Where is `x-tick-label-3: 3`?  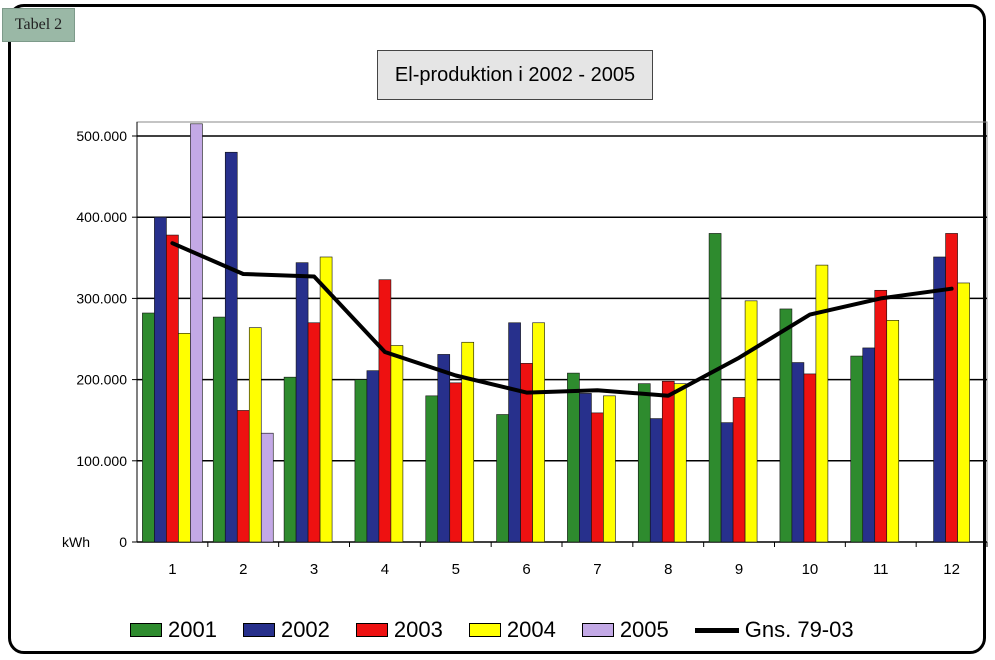
x-tick-label-3: 3 is located at coordinates (314, 569).